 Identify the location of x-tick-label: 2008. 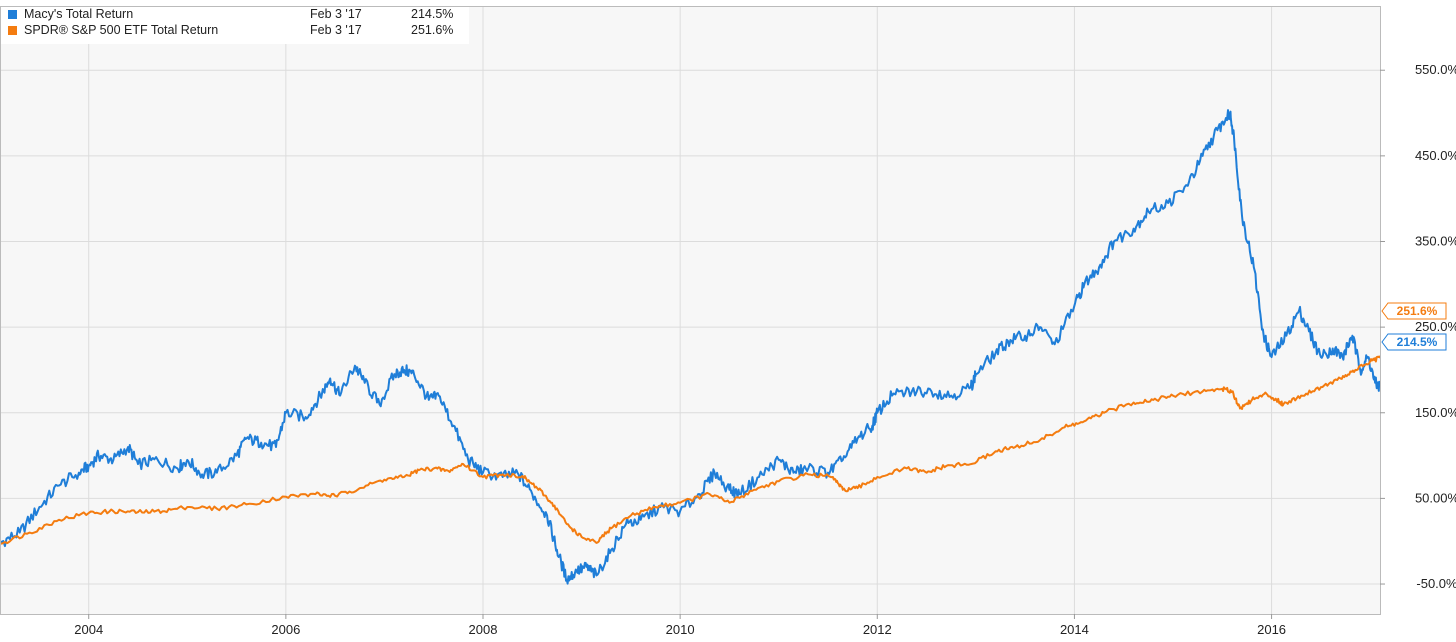
(483, 629).